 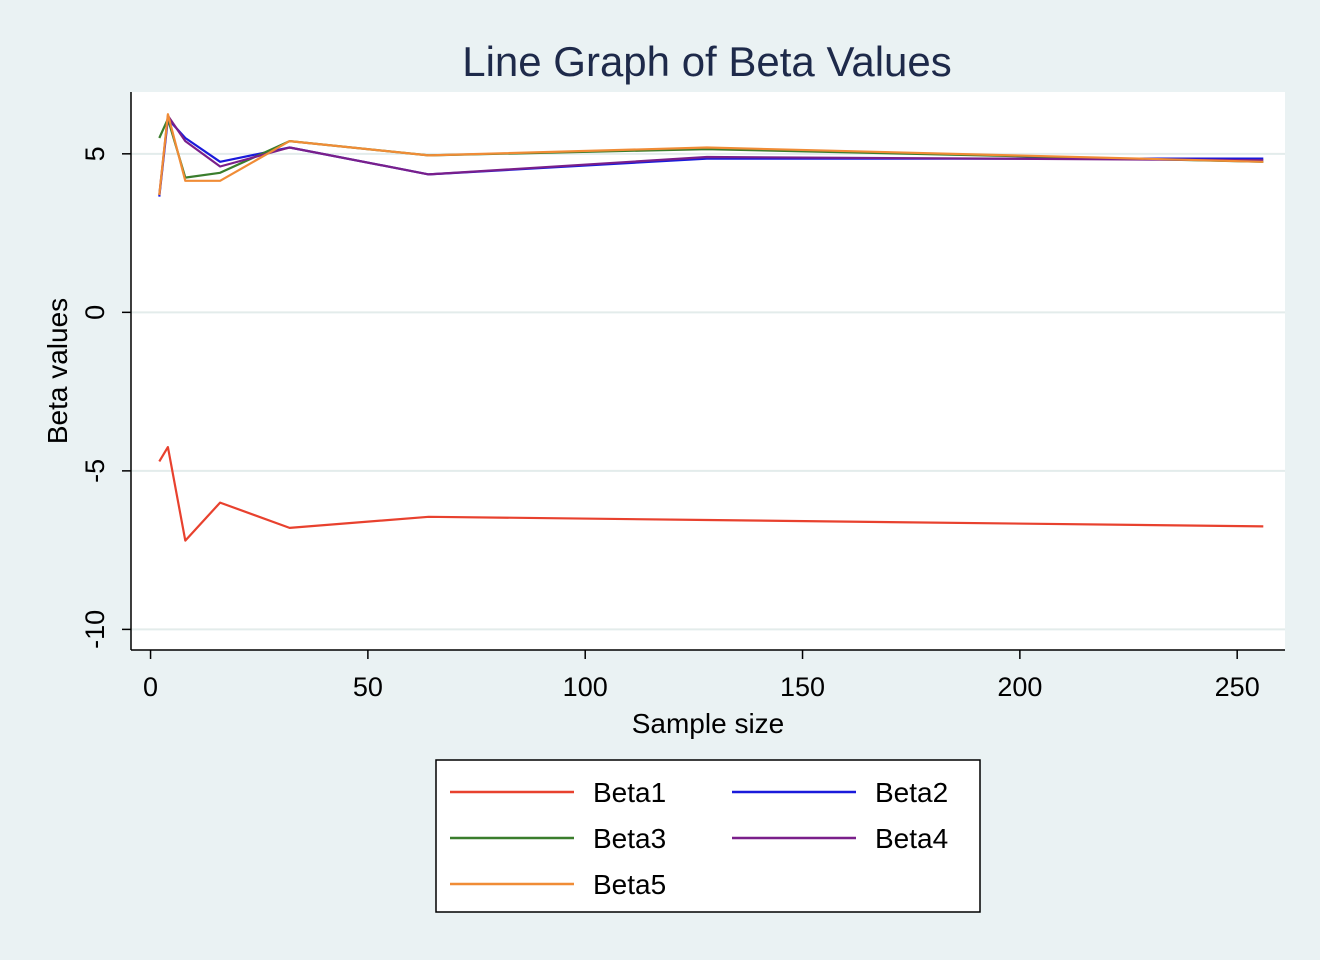 I want to click on x-tick-label: 100, so click(x=585, y=687).